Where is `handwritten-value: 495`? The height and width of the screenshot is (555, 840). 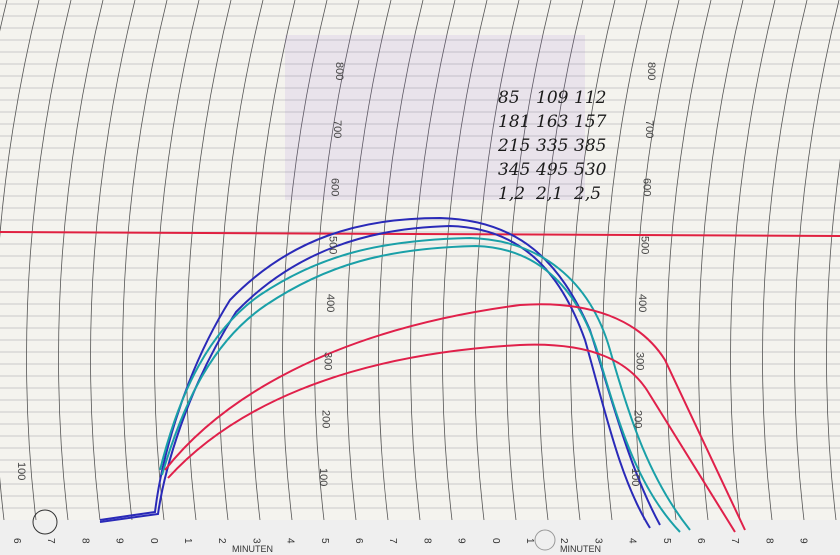 handwritten-value: 495 is located at coordinates (551, 170).